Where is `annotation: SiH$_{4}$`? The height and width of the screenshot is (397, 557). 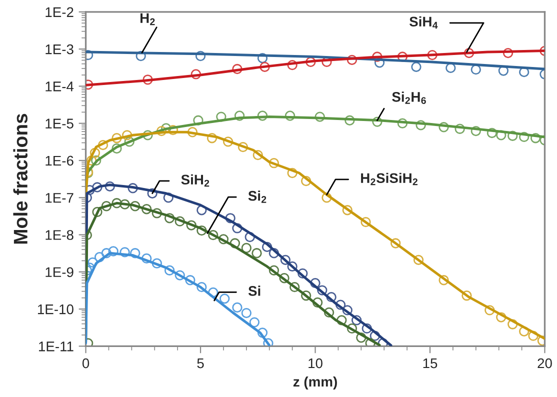
annotation: SiH$_{4}$ is located at coordinates (423, 22).